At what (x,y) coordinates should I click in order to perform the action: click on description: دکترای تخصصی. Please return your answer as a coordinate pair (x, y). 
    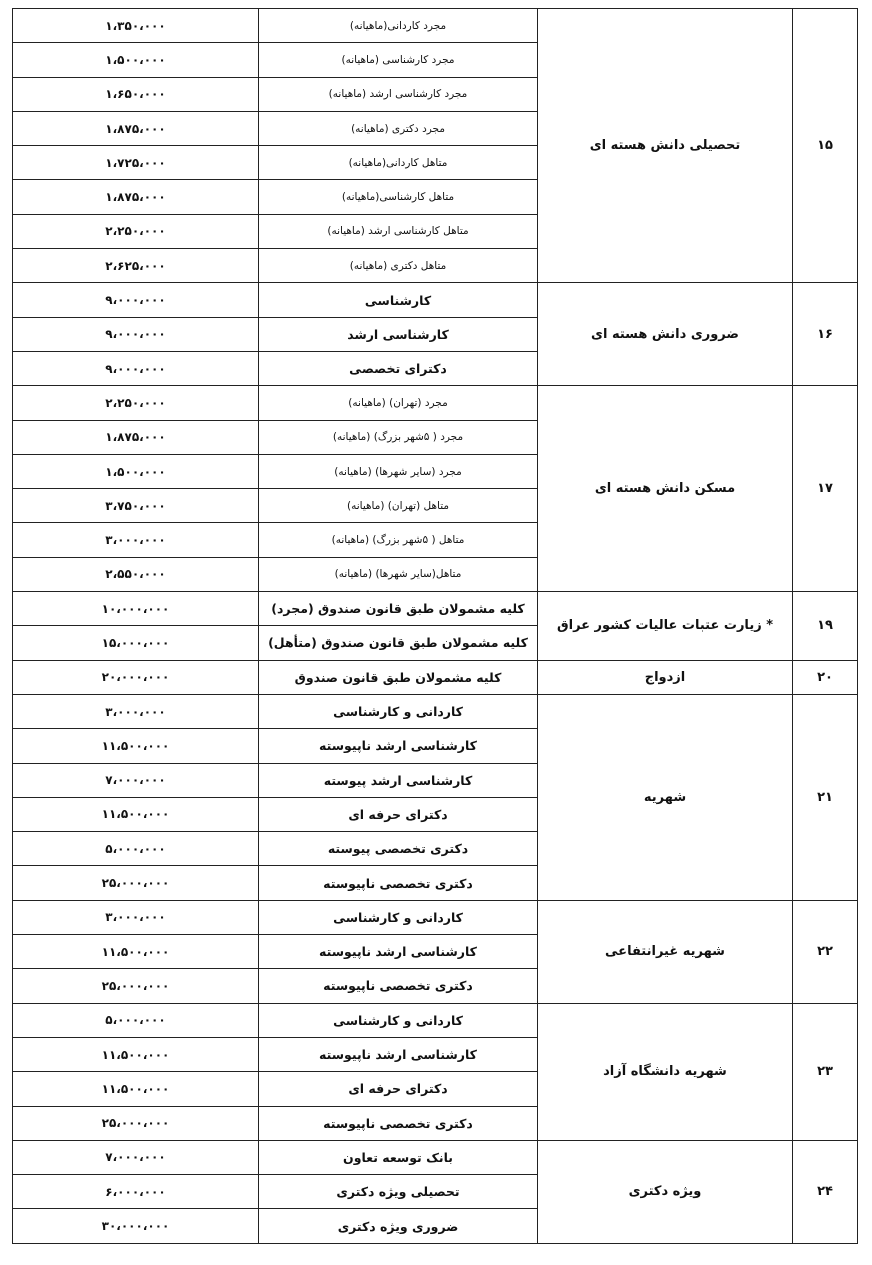
    Looking at the image, I should click on (398, 368).